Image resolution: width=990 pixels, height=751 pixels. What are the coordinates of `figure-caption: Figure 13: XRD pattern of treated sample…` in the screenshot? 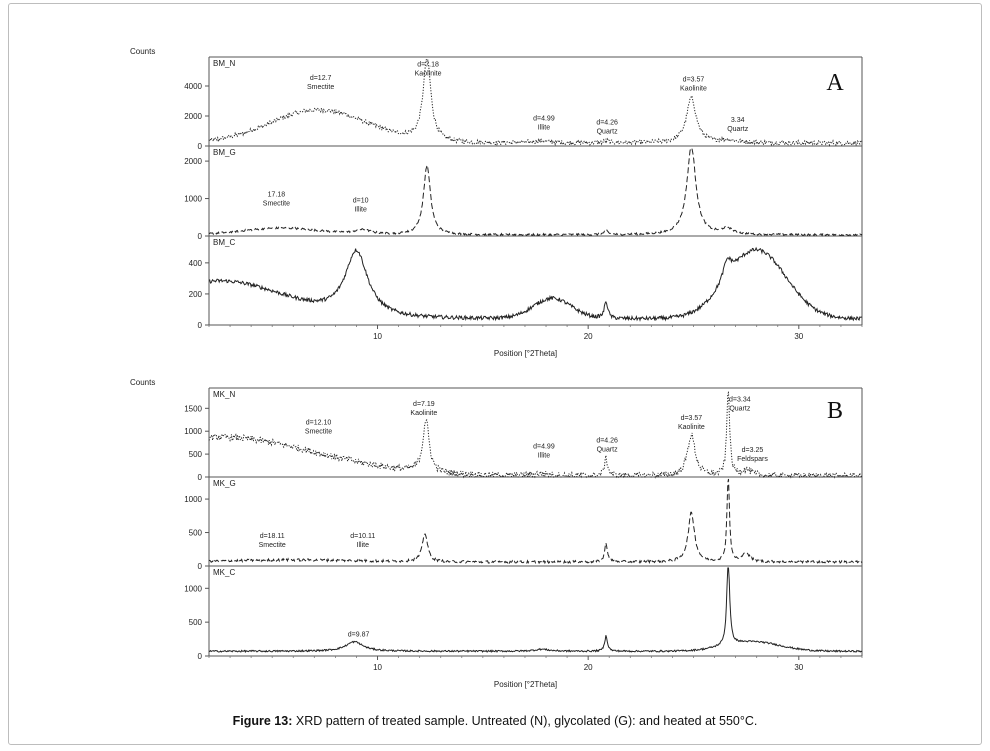 It's located at (495, 721).